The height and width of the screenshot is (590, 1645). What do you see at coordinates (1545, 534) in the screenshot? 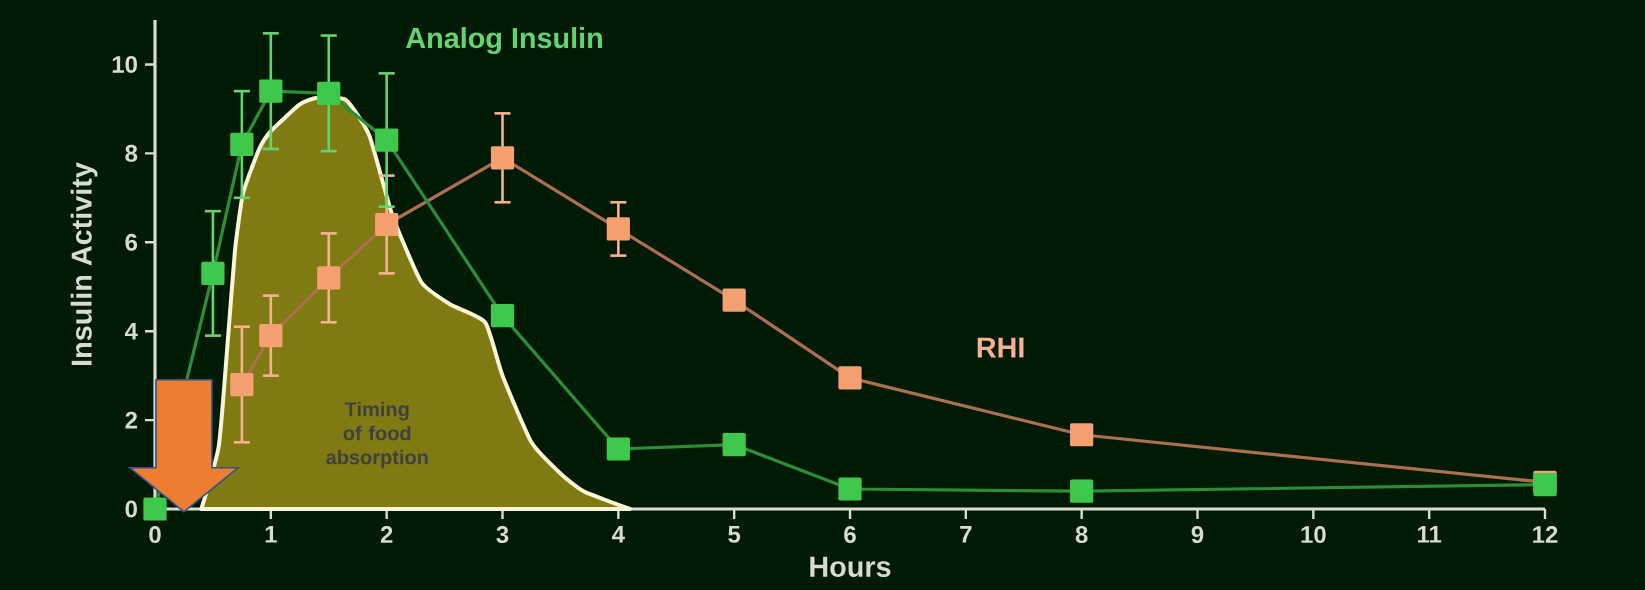
I see `x-tick-label: 12` at bounding box center [1545, 534].